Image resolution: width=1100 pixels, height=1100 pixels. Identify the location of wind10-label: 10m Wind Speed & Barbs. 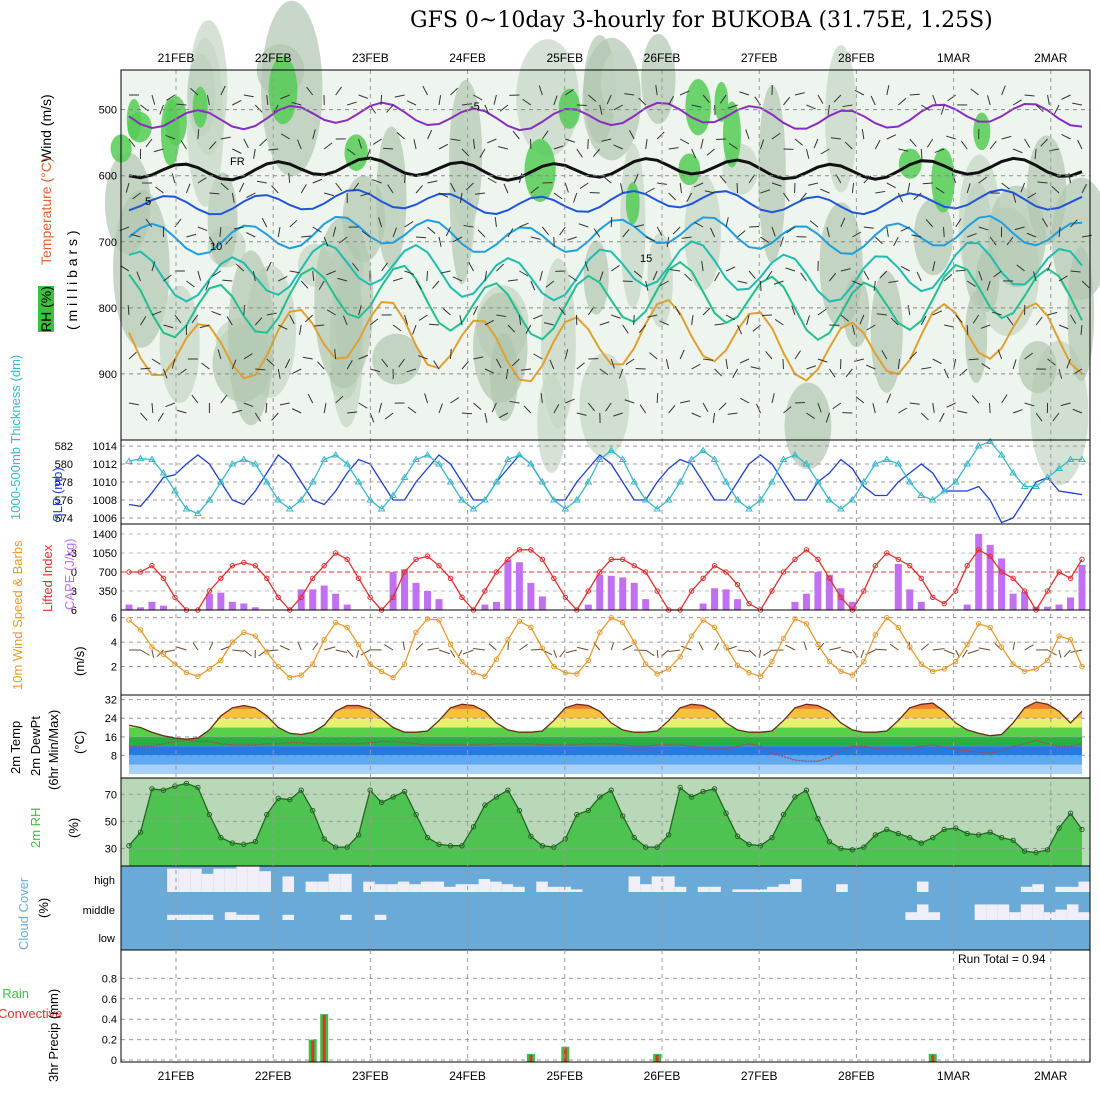
(17, 615).